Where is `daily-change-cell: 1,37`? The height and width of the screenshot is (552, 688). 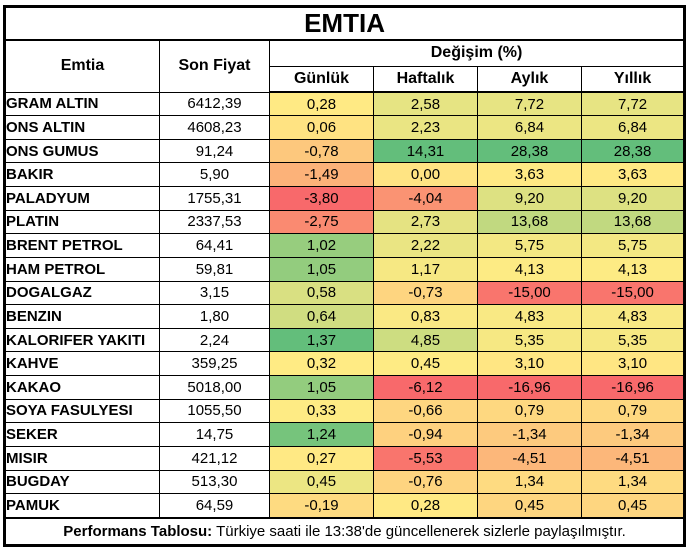
daily-change-cell: 1,37 is located at coordinates (321, 340).